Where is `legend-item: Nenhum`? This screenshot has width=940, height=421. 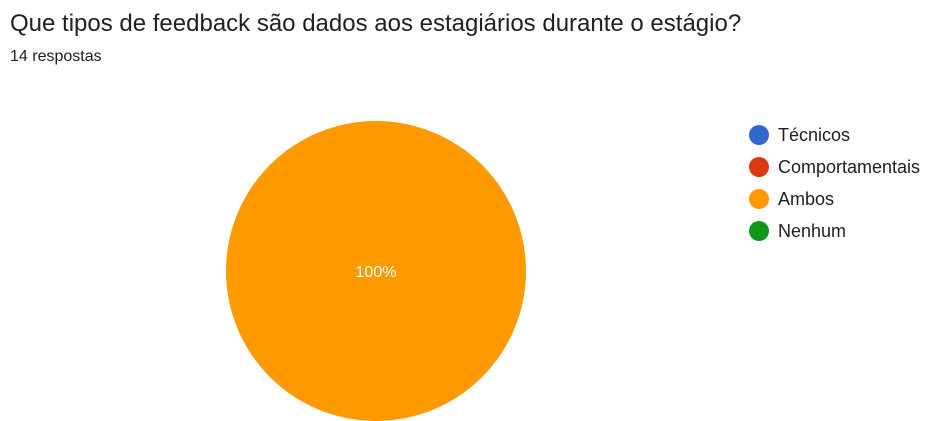
legend-item: Nenhum is located at coordinates (834, 231).